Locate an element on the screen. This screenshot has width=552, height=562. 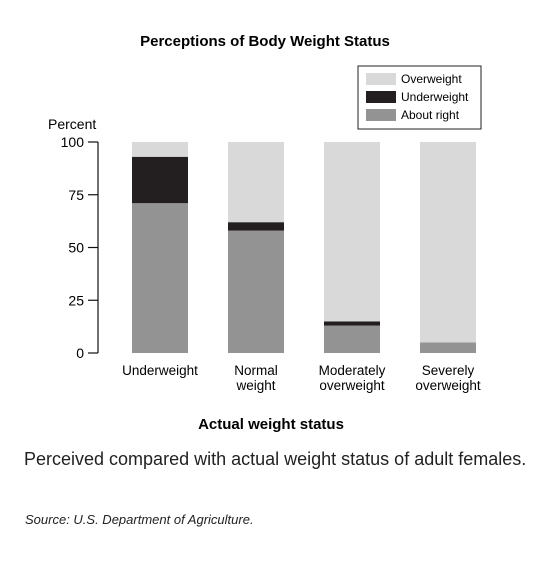
x-tick-label: Normal weight is located at coordinates (256, 378).